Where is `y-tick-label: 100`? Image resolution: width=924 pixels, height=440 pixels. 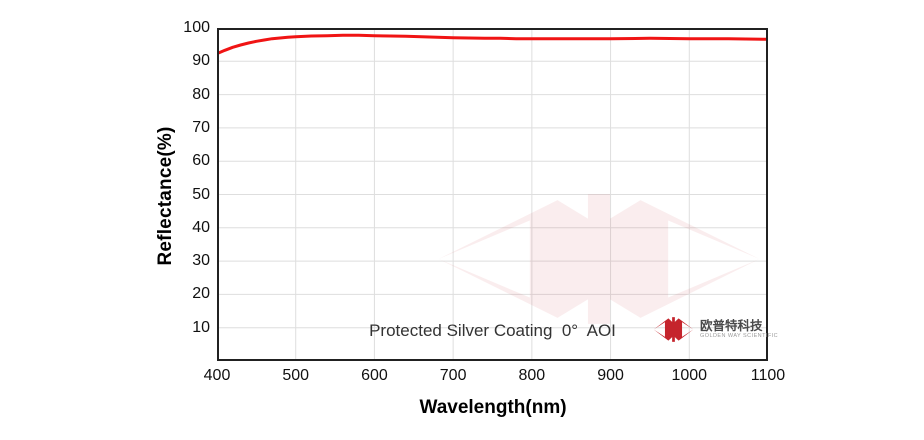
y-tick-label: 100 is located at coordinates (196, 27).